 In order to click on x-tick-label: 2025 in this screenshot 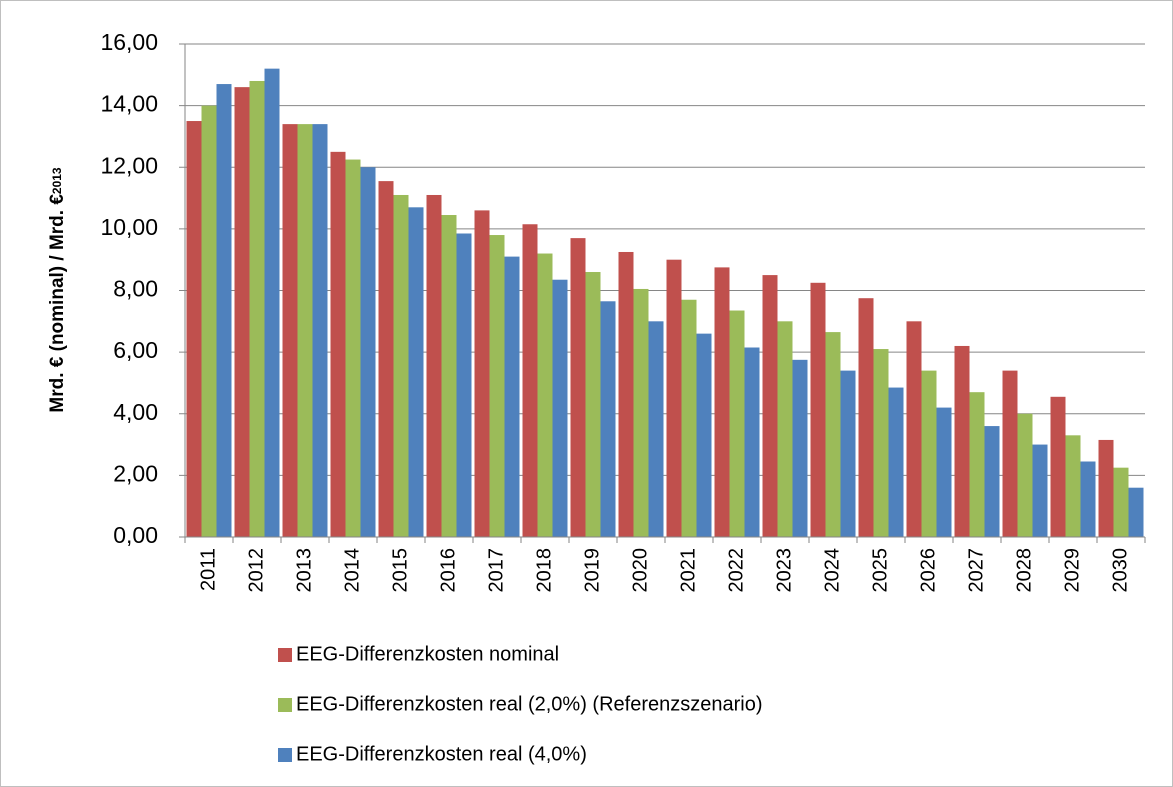, I will do `click(880, 570)`.